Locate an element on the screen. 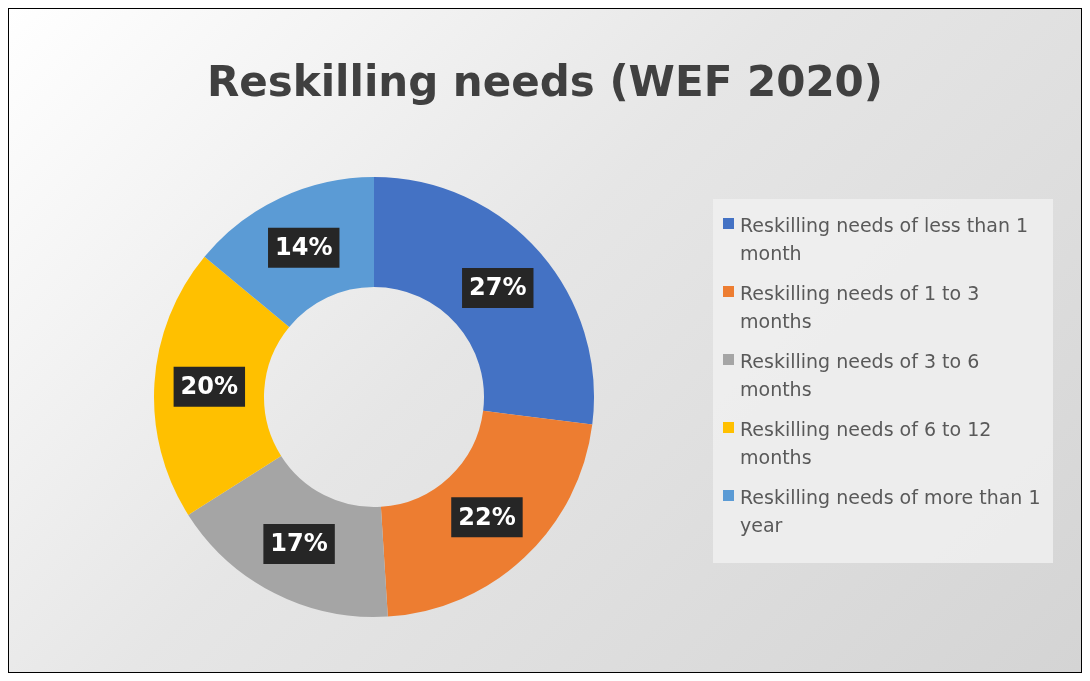 The width and height of the screenshot is (1090, 681). data-label: 22% is located at coordinates (487, 516).